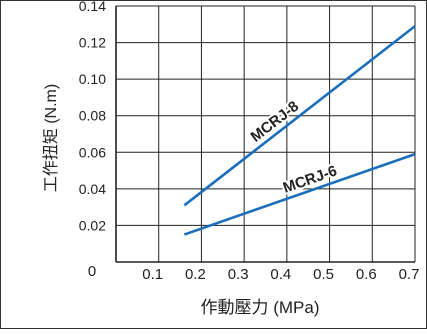 The image size is (427, 334). I want to click on x-axis-label: 作動壓力 (MPa), so click(260, 307).